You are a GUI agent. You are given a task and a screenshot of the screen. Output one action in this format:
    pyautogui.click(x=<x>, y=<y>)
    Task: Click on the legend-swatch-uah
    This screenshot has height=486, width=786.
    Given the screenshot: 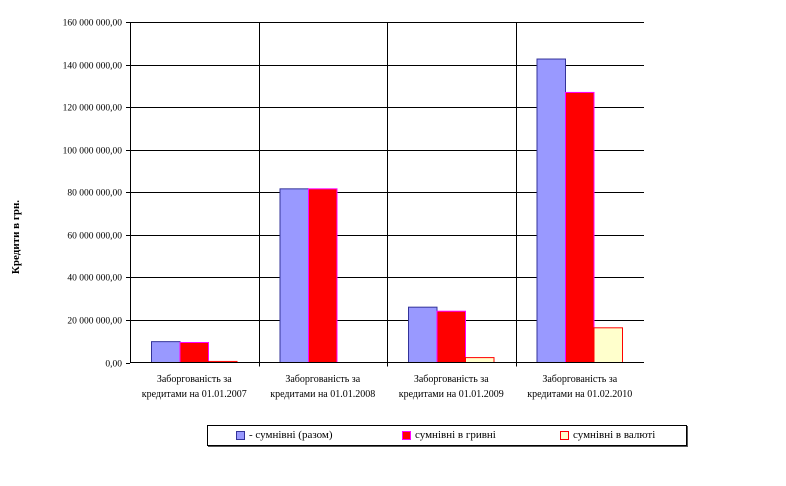 What is the action you would take?
    pyautogui.click(x=406, y=435)
    